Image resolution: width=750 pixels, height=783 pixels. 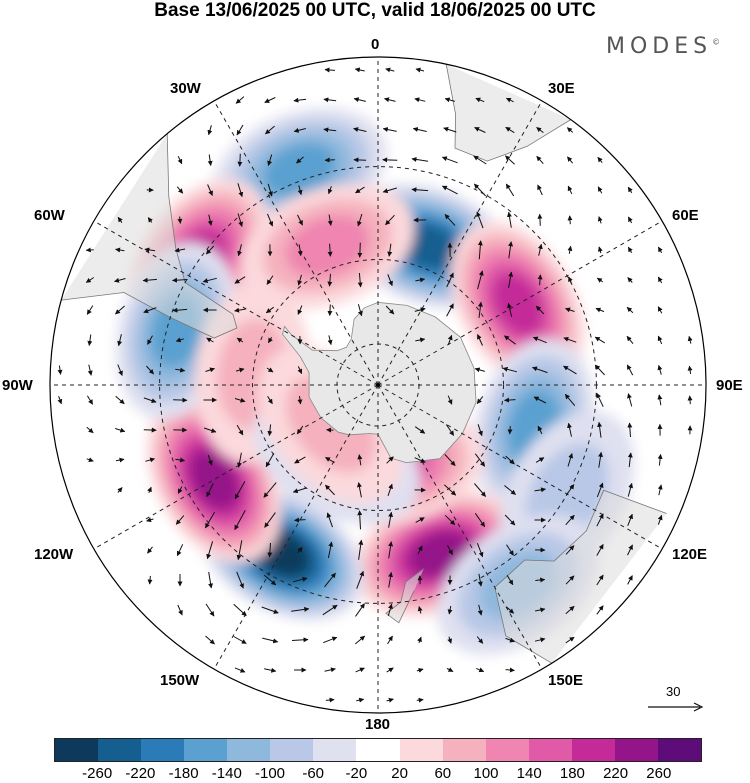 I want to click on colorbar-tick-label: -20, so click(x=356, y=773).